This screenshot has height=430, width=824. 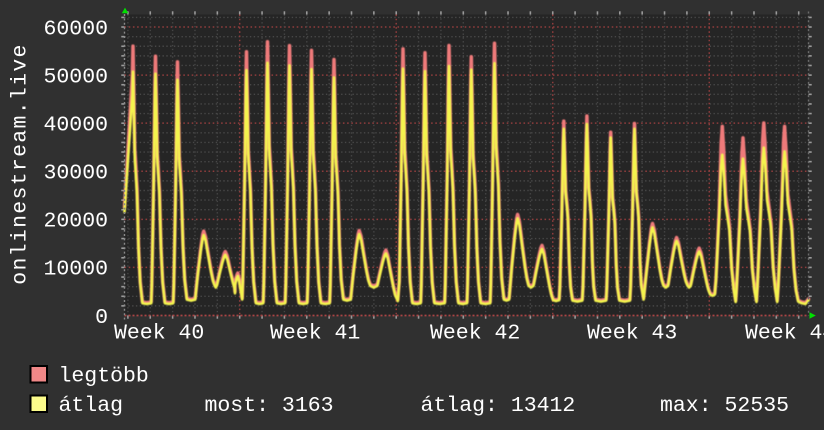 I want to click on svg-text: átlag, so click(x=91, y=406).